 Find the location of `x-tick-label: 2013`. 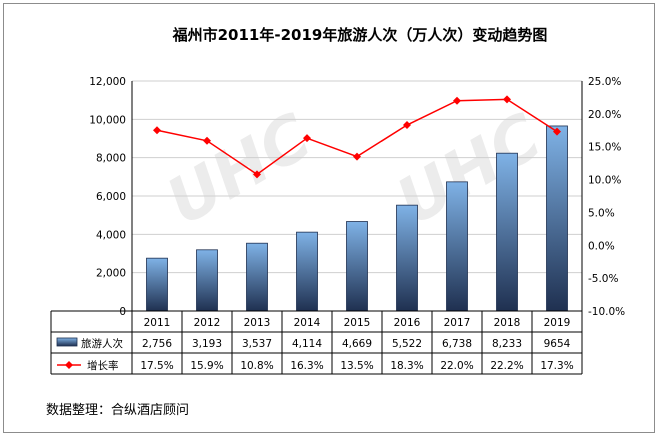

x-tick-label: 2013 is located at coordinates (257, 323).